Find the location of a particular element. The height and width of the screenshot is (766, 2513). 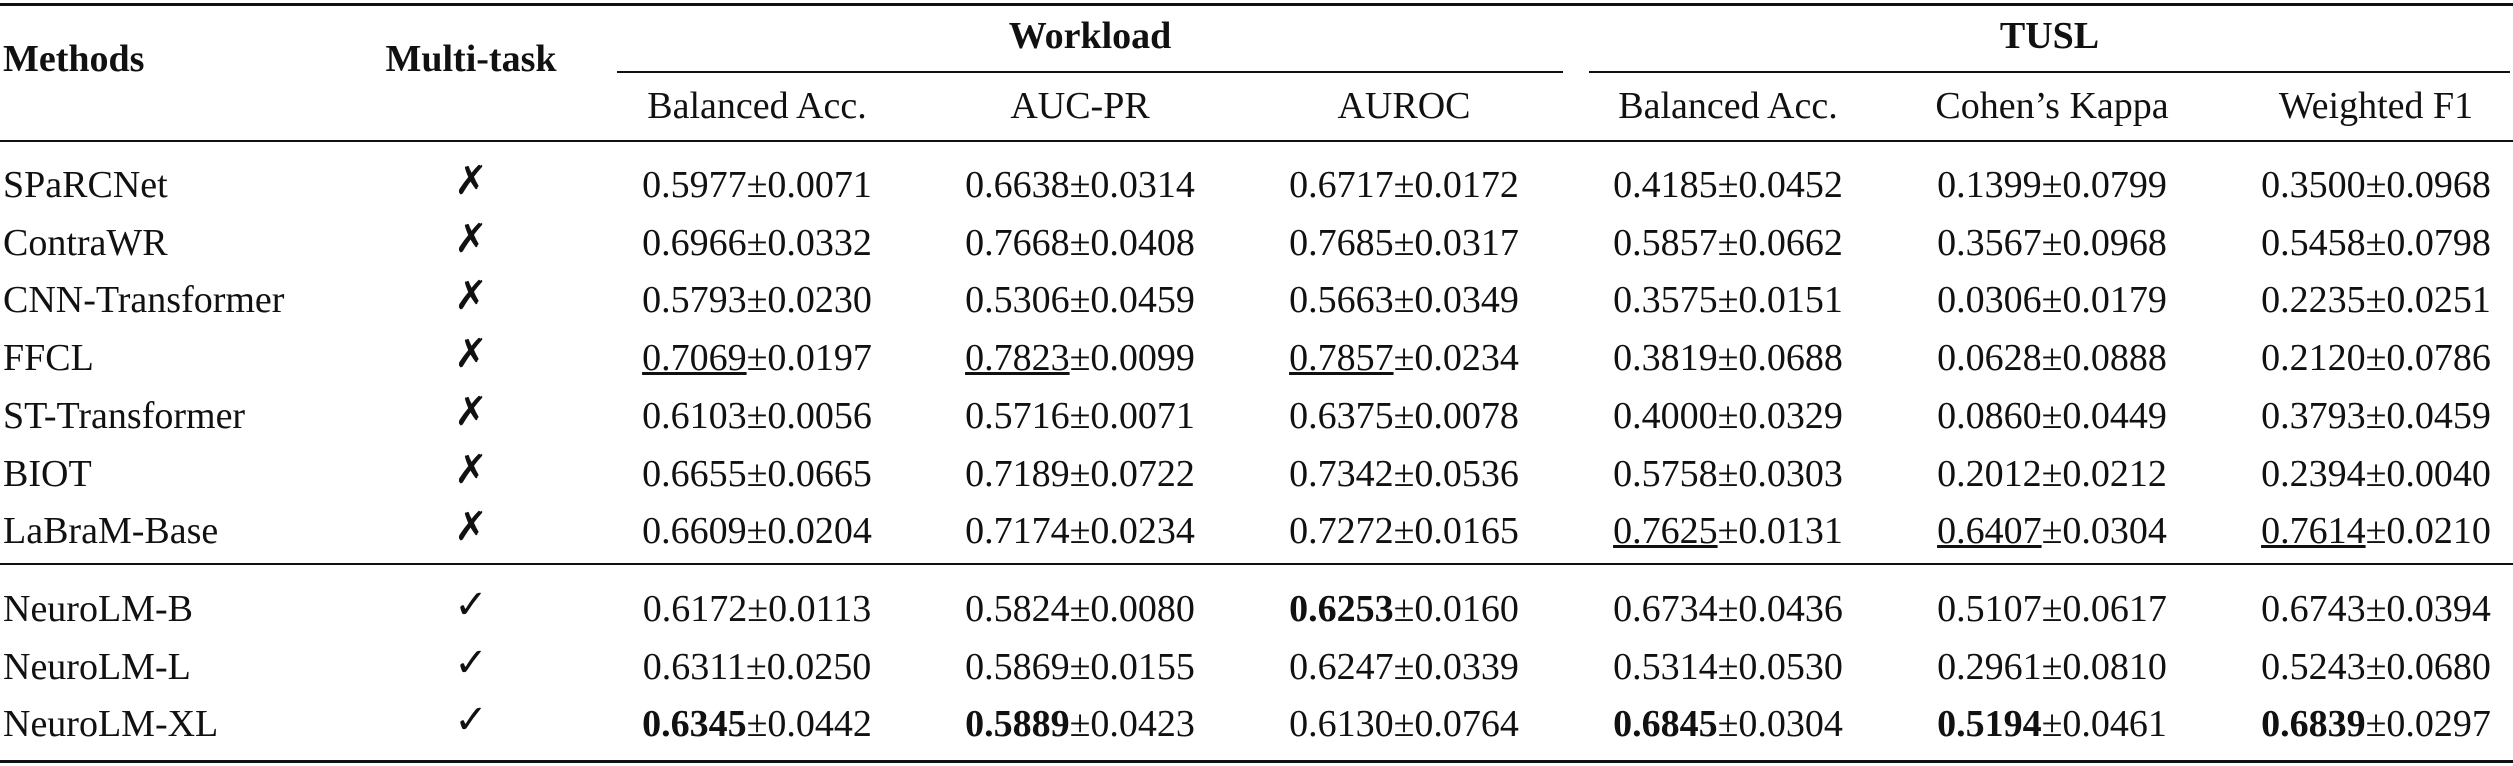

result-cell: 0.2235±0.0251 is located at coordinates (2376, 300).